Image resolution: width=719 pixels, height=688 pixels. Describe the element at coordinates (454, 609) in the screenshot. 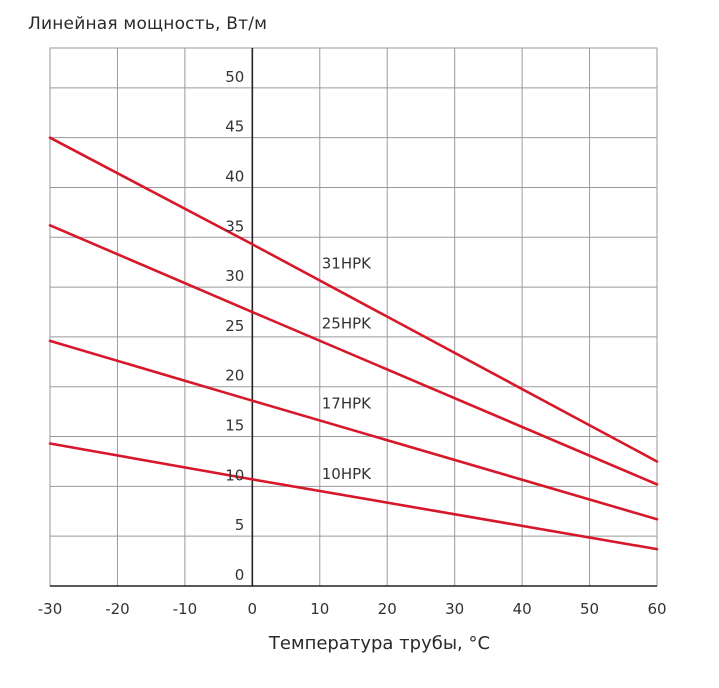

I see `x-tick-label: 30` at that location.